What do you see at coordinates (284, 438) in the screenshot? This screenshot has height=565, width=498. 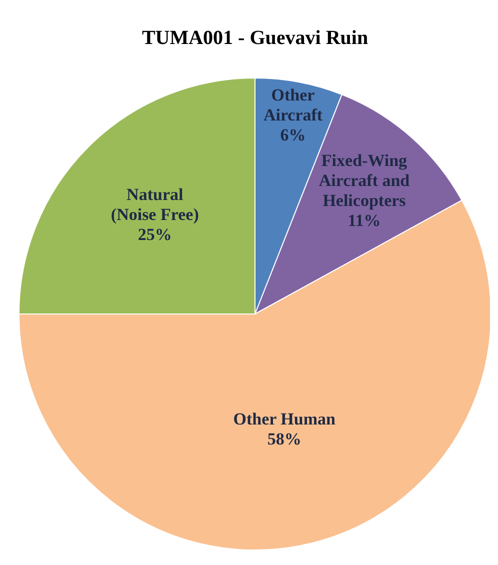 I see `data-label: 58%` at bounding box center [284, 438].